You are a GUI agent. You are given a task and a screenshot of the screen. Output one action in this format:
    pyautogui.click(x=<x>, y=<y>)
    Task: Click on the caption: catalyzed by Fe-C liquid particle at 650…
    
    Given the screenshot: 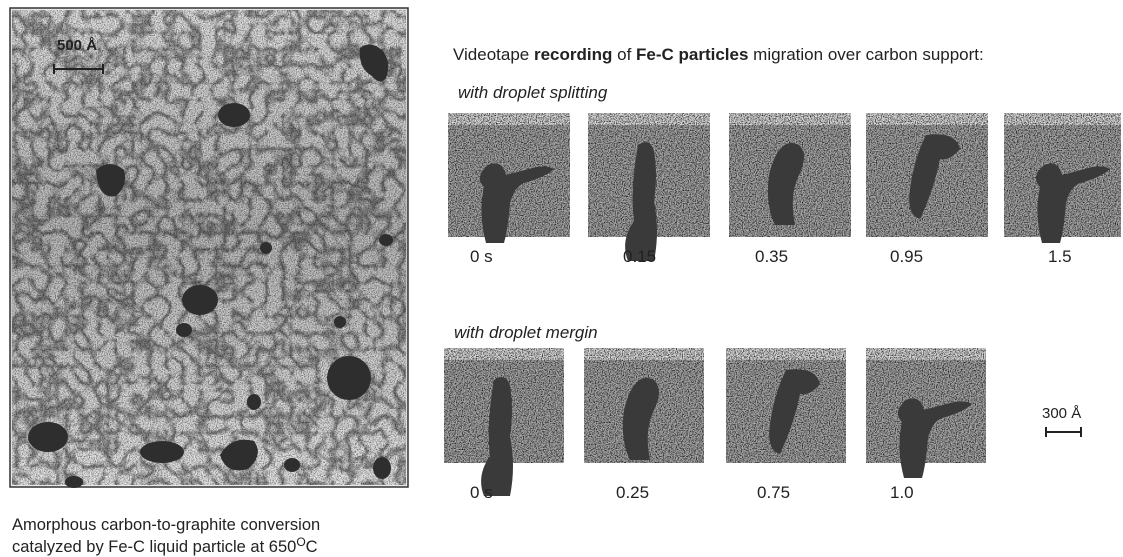 What is the action you would take?
    pyautogui.click(x=165, y=545)
    